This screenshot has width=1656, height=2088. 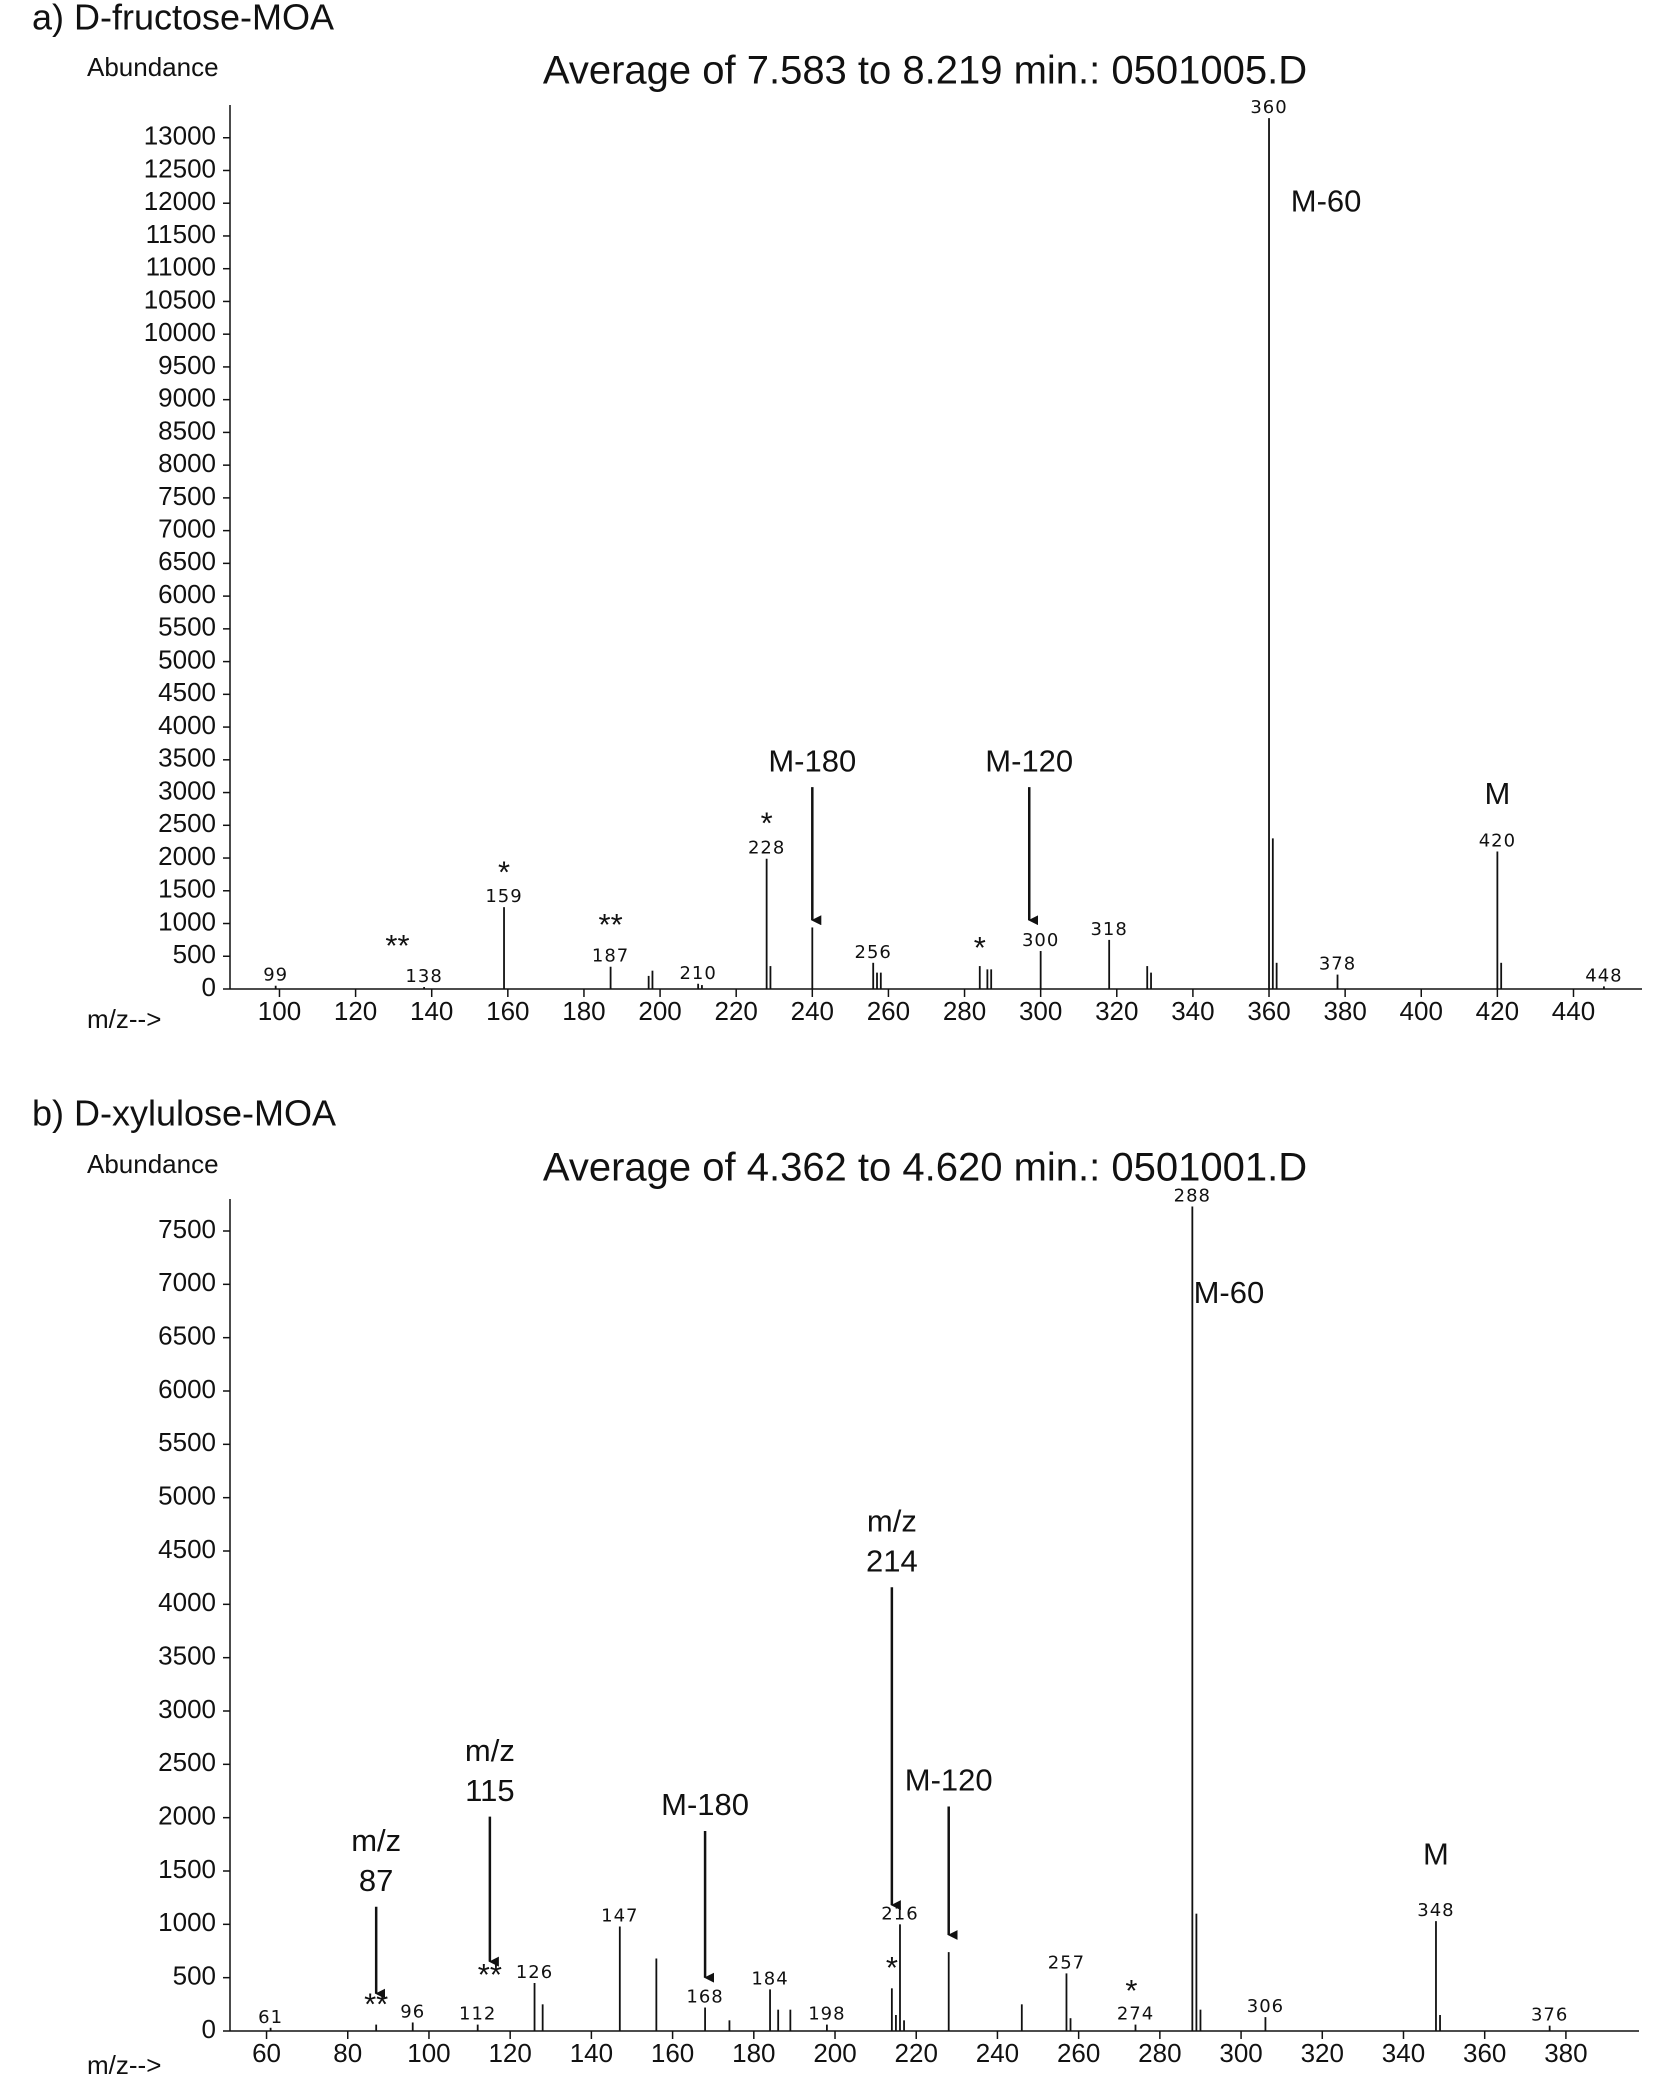 I want to click on x-tick-label: 60, so click(x=266, y=2053).